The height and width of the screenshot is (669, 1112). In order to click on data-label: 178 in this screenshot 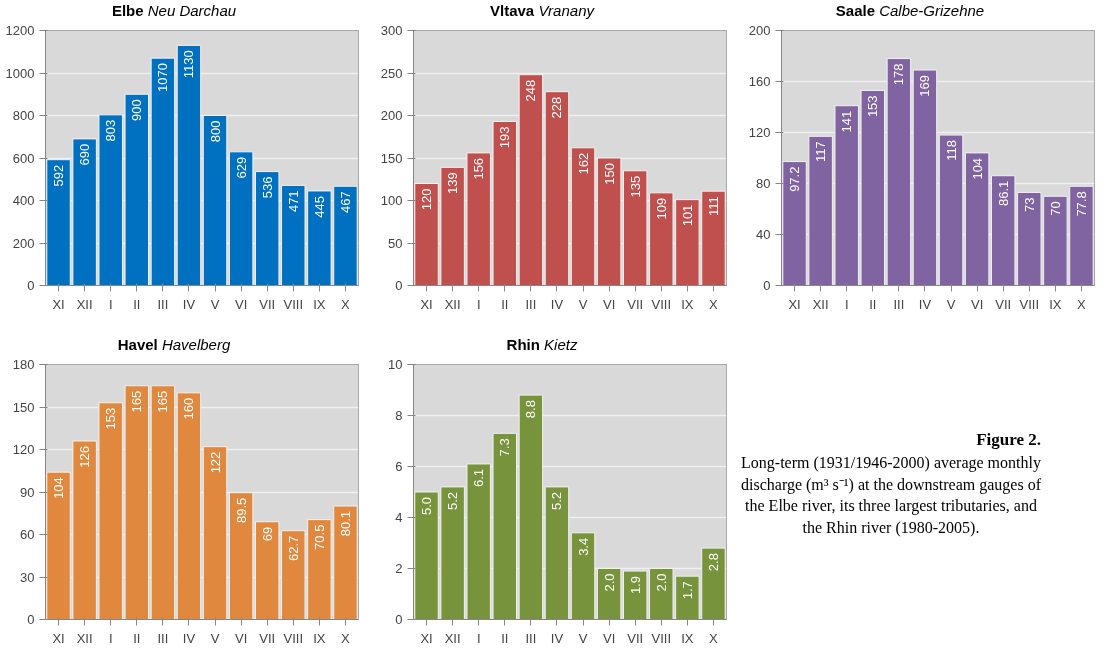, I will do `click(899, 74)`.